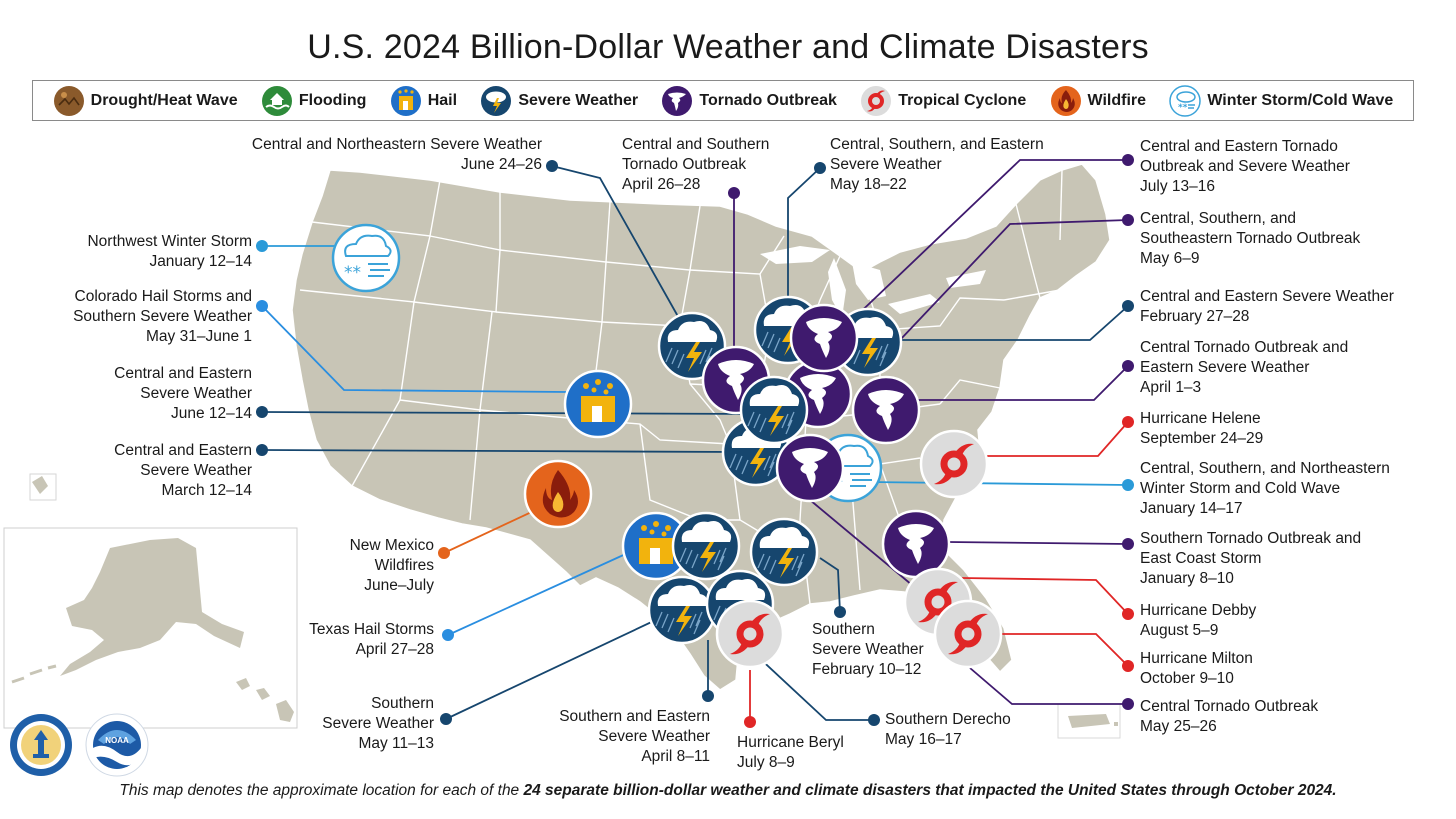 This screenshot has width=1456, height=819. I want to click on severe-weather-icon, so click(496, 100).